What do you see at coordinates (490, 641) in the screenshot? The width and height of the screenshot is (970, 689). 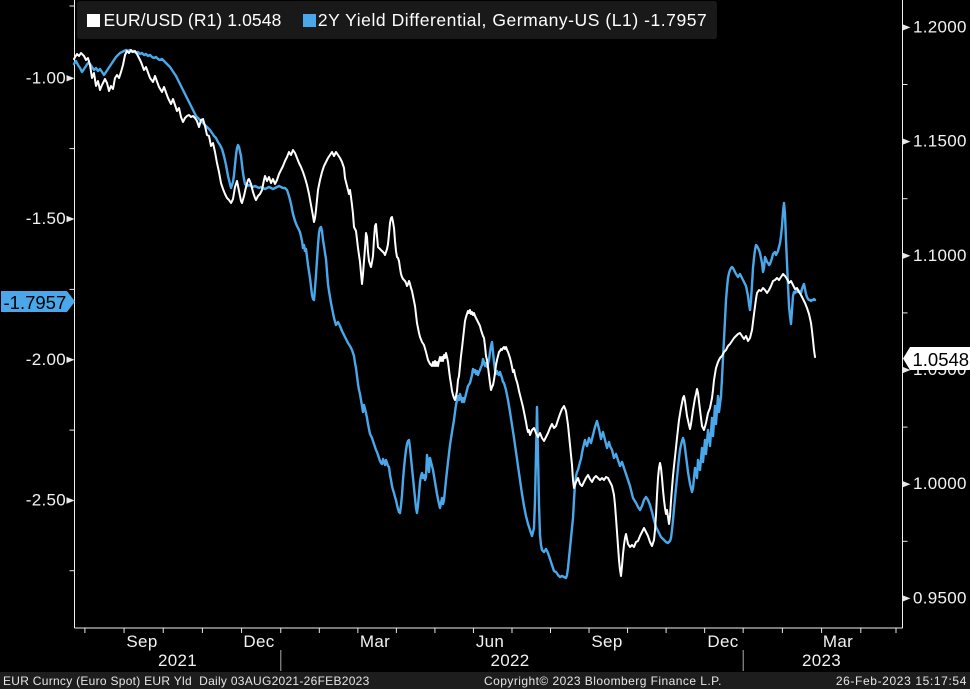 I see `svg-text: Jun` at bounding box center [490, 641].